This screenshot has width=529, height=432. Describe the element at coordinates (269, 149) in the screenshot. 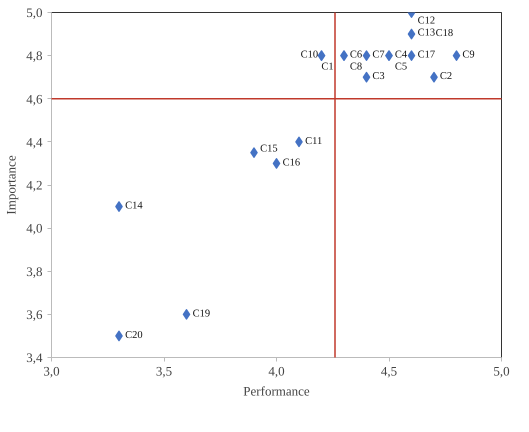

I see `annotation: C15` at that location.